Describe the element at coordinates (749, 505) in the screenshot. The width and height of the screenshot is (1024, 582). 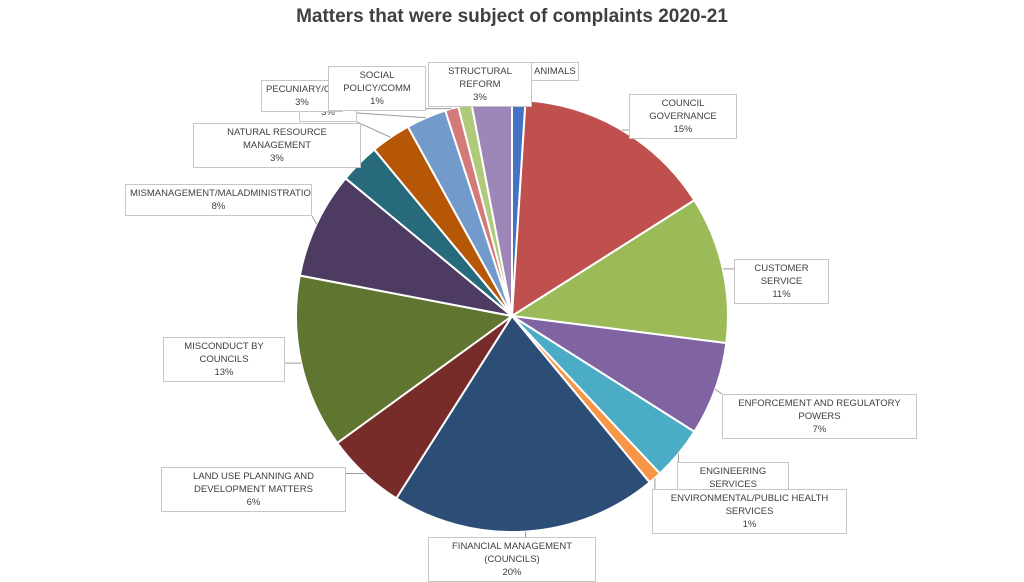
I see `slice-category: ENVIRONMENTAL/PUBLIC HEALTH SERVICES` at that location.